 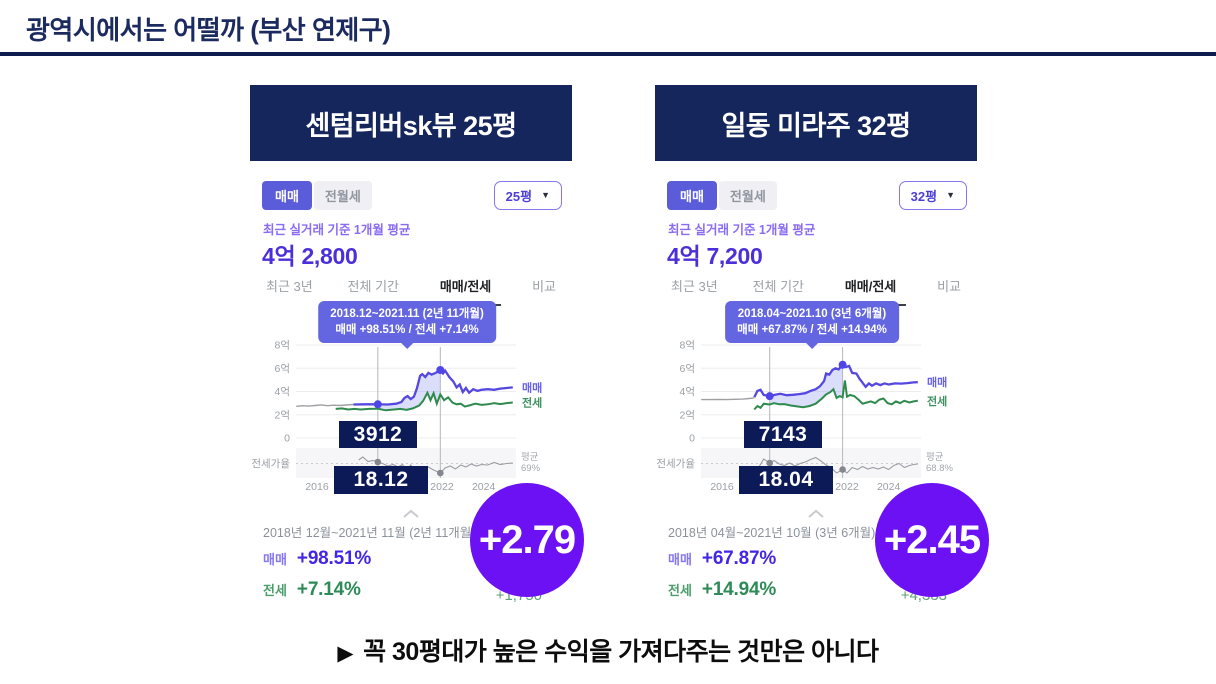 What do you see at coordinates (208, 30) in the screenshot?
I see `page-title: 광역시에서는 어떨까 (부산 연제구)` at bounding box center [208, 30].